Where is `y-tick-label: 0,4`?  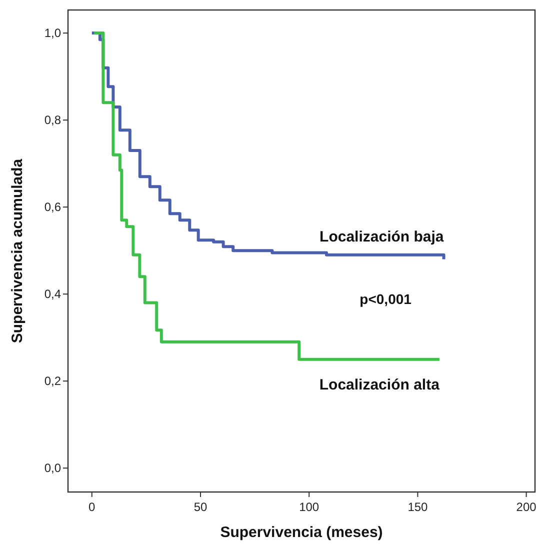
y-tick-label: 0,4 is located at coordinates (53, 294).